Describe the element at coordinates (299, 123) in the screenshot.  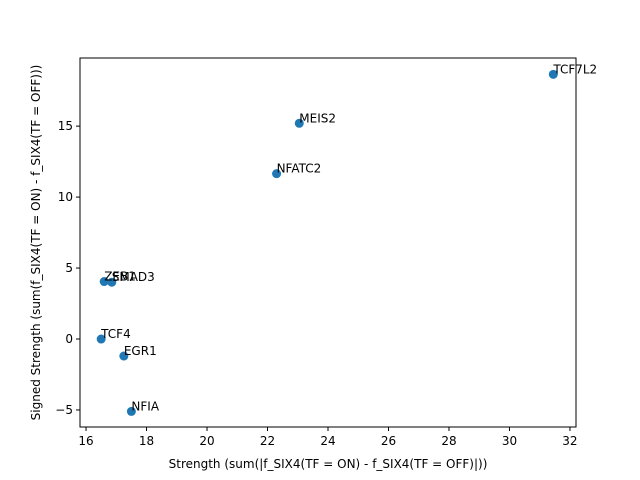
I see `data-point-meis2` at that location.